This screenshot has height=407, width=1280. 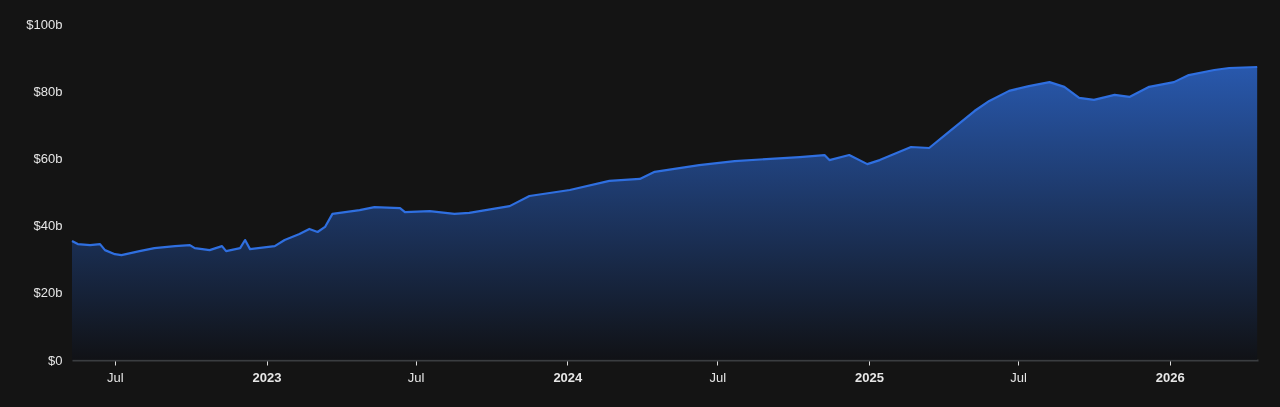 What do you see at coordinates (44, 24) in the screenshot?
I see `y-tick-label: $100b` at bounding box center [44, 24].